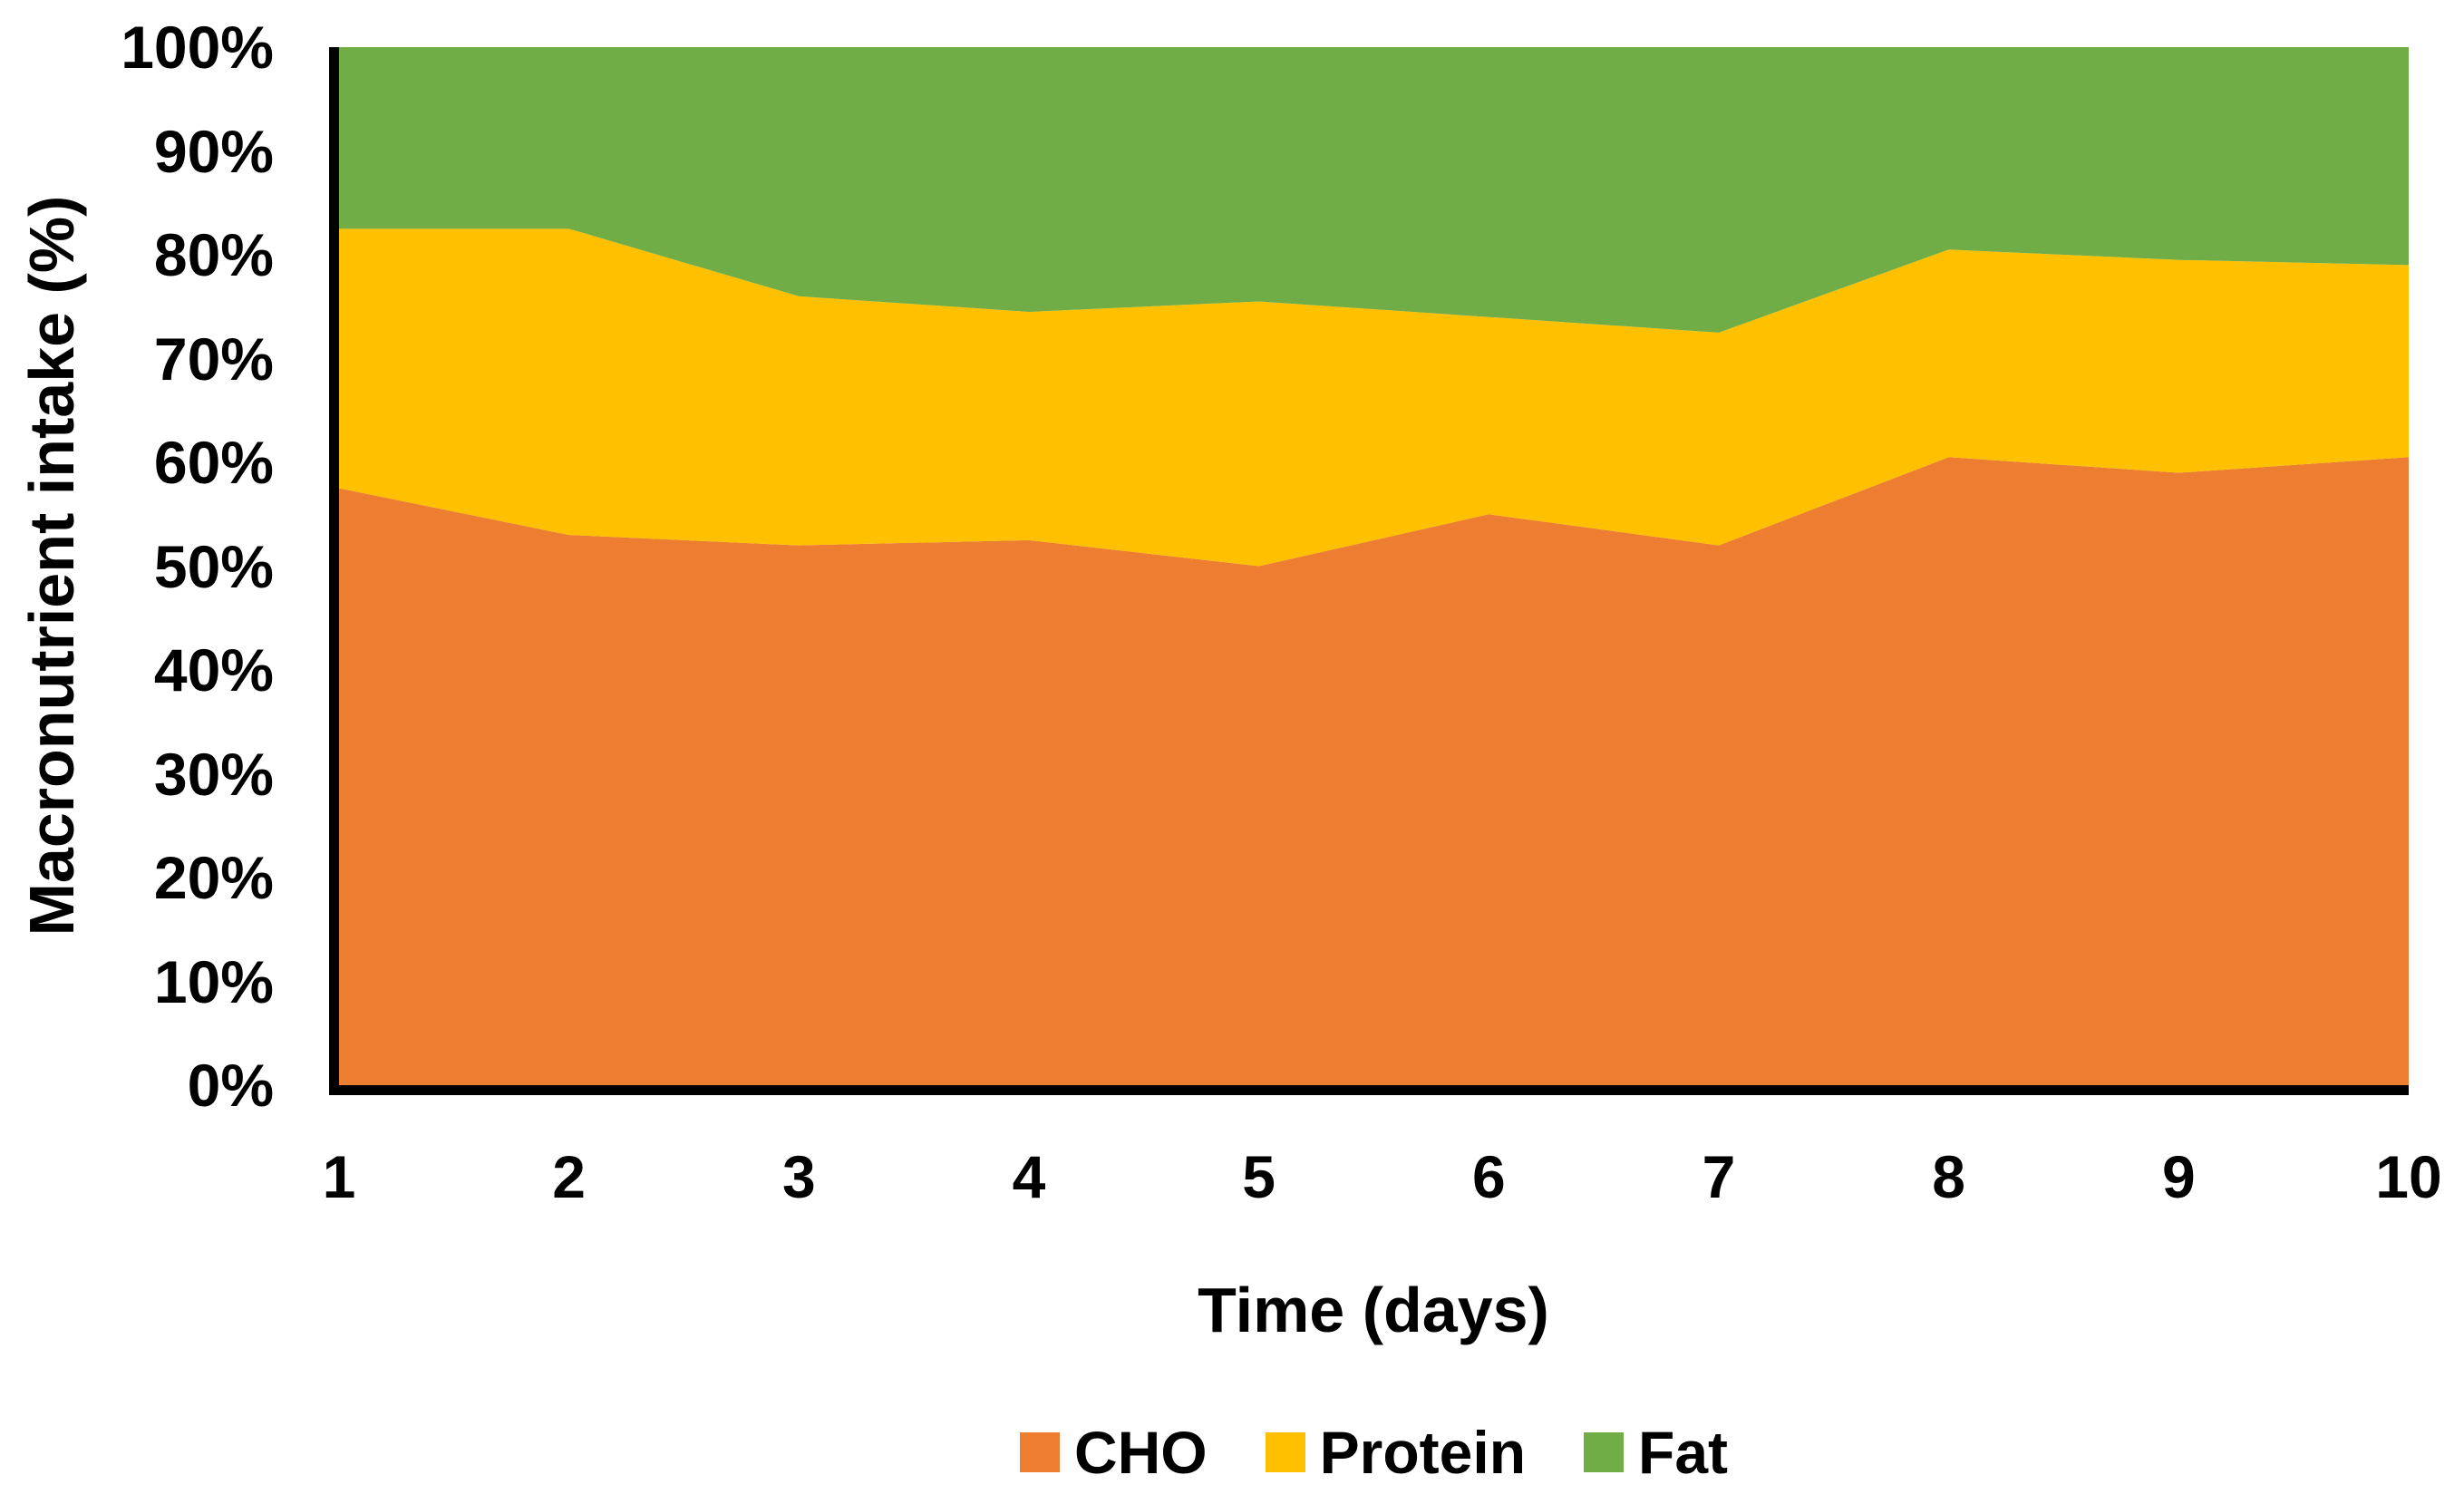  I want to click on x-tick-5: 5, so click(1259, 1177).